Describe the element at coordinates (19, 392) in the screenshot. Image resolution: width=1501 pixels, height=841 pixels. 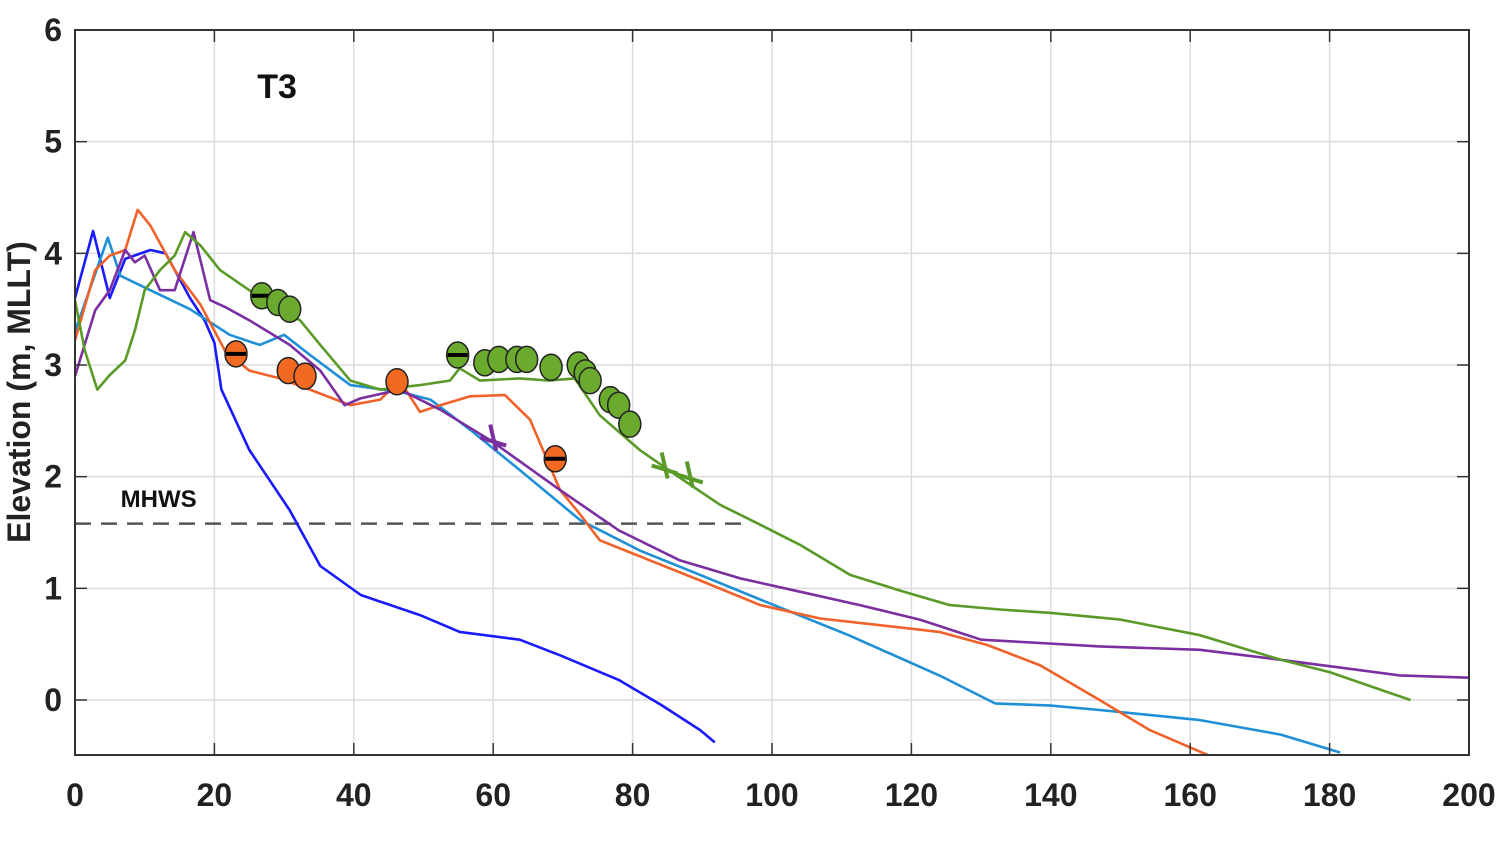
I see `y-axis-label: Elevation (m, MLLT)` at that location.